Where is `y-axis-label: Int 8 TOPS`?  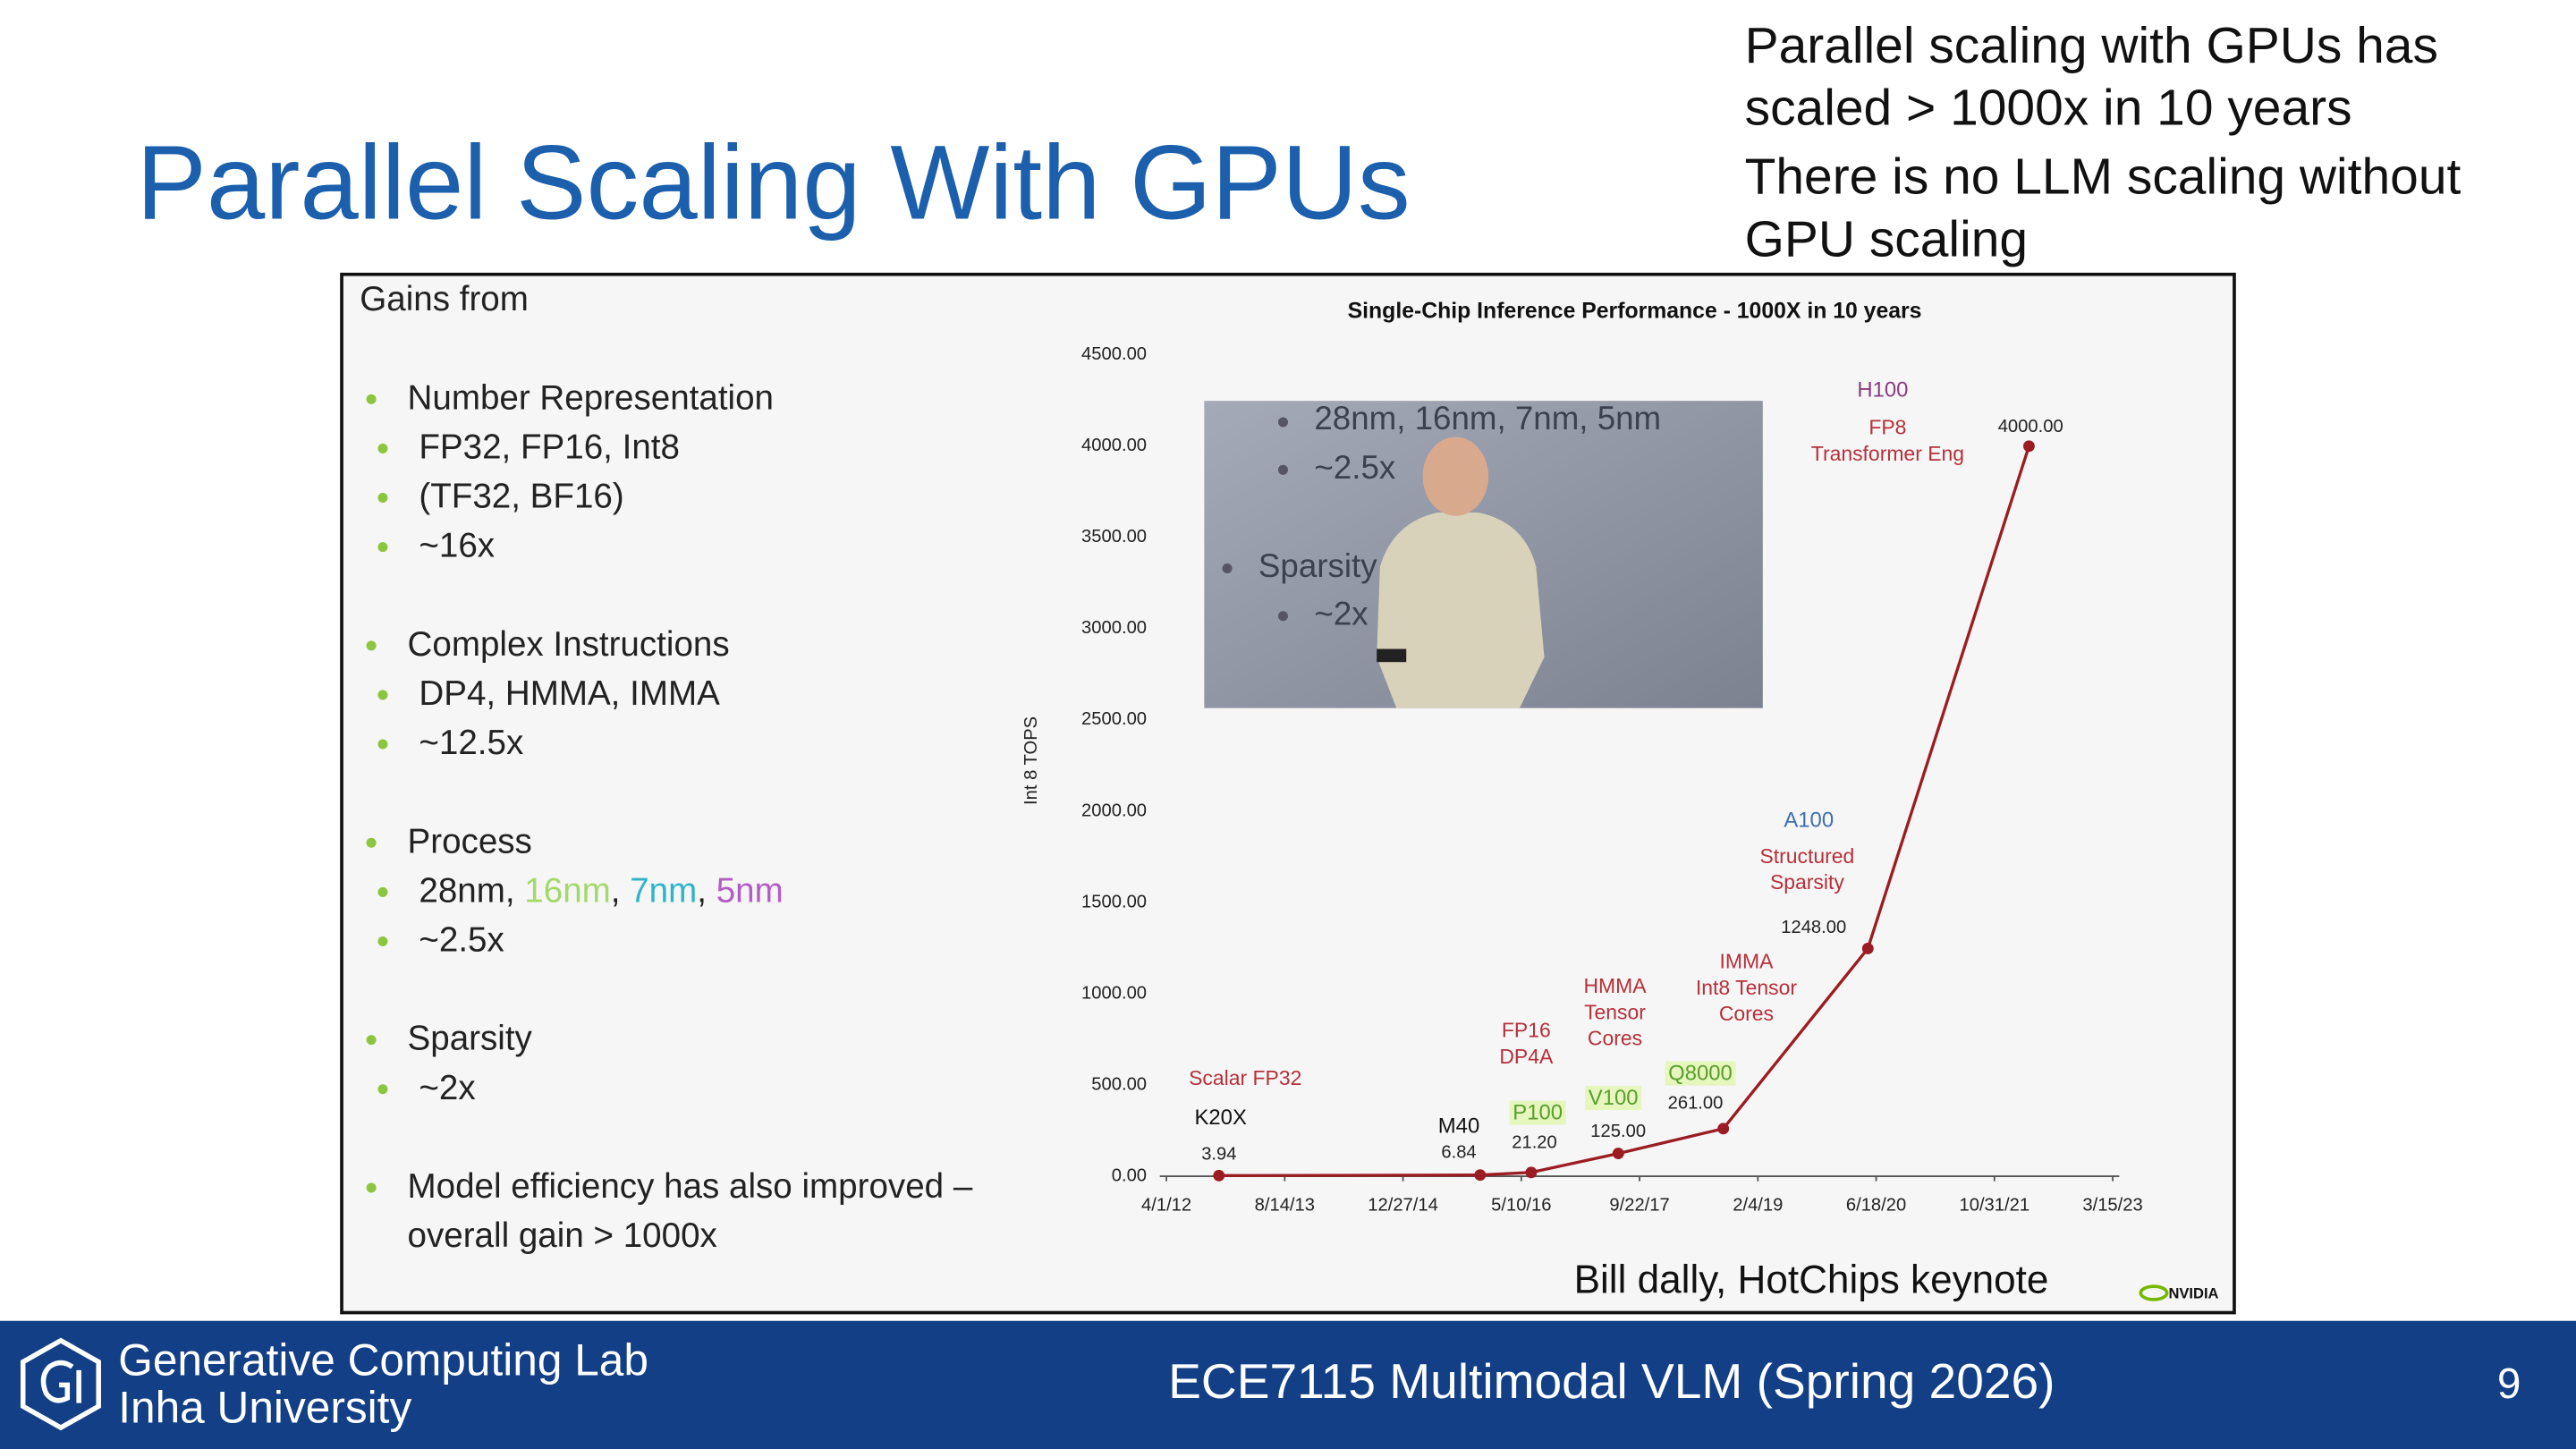 y-axis-label: Int 8 TOPS is located at coordinates (1031, 760).